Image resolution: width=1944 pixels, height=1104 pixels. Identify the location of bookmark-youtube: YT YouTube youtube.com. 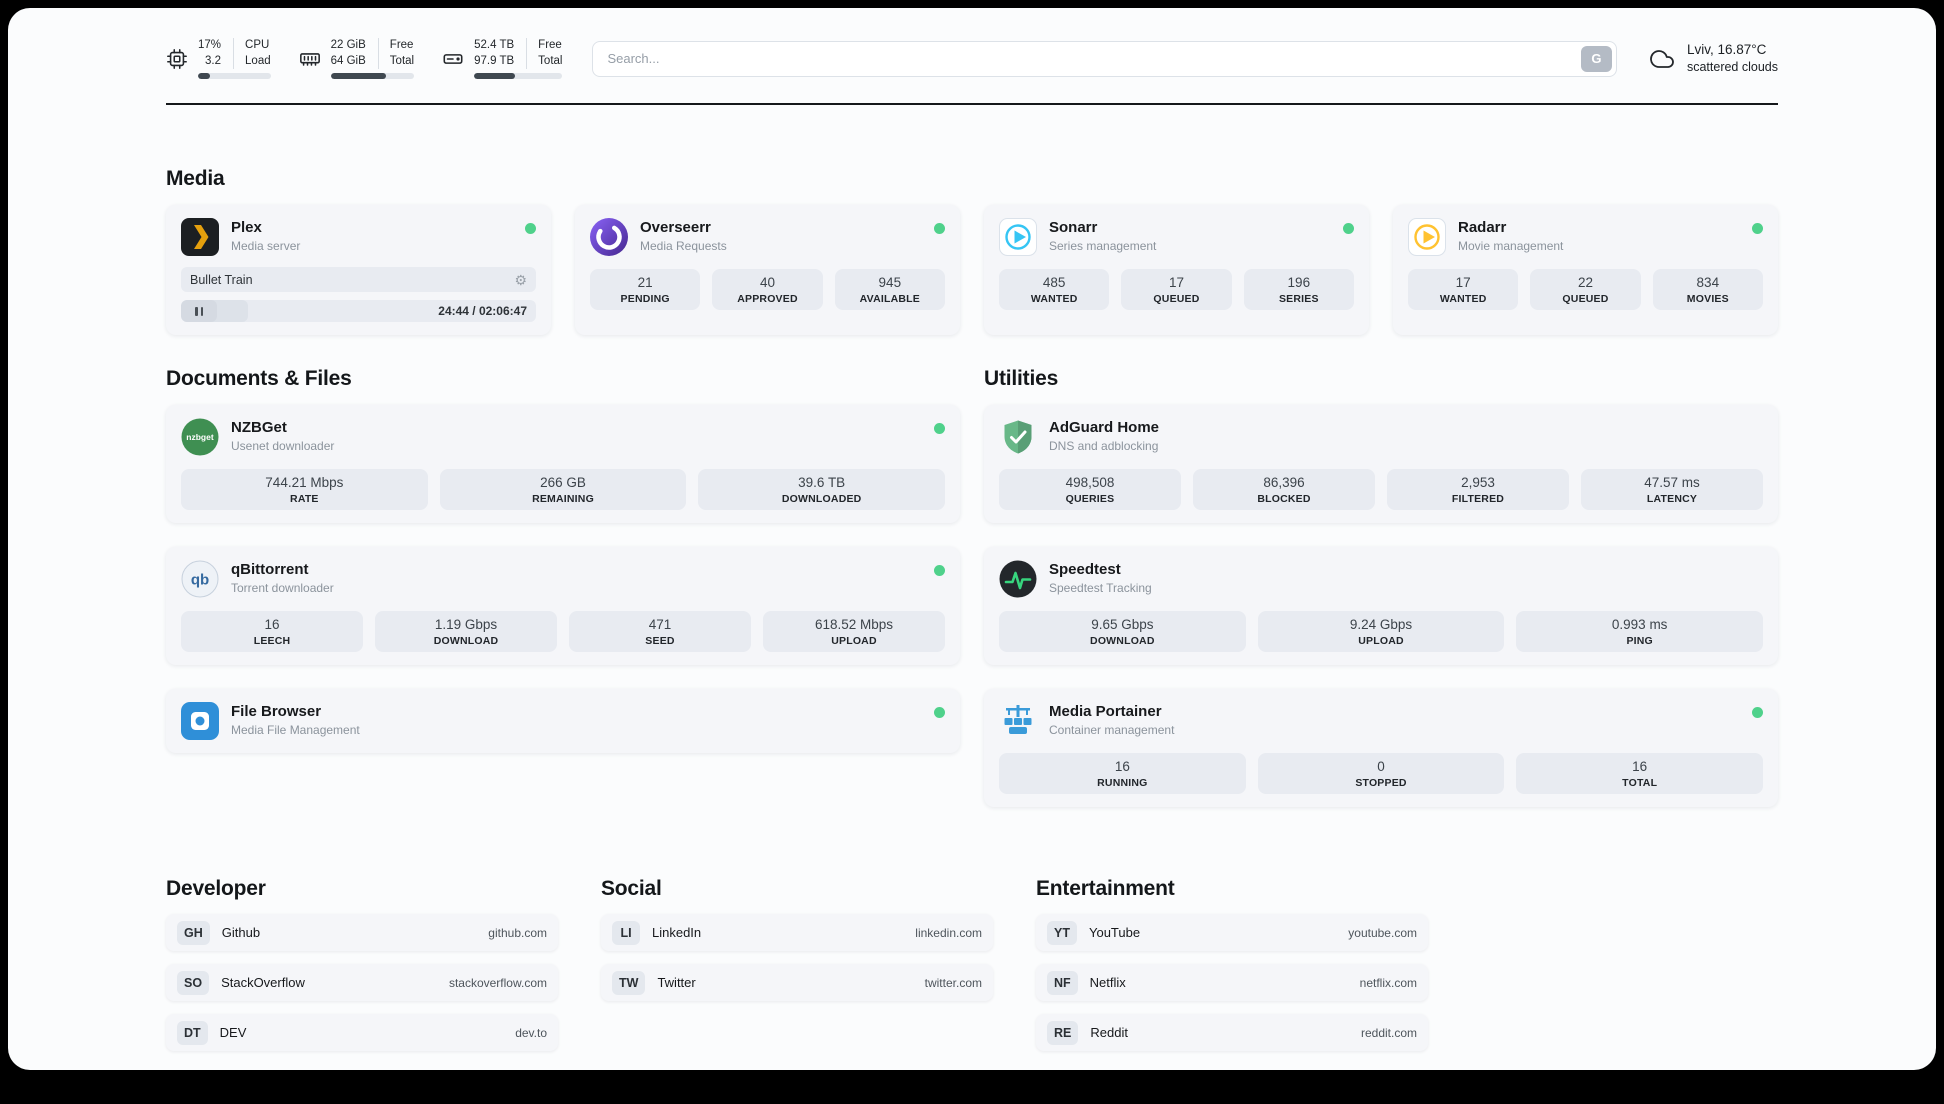
(1232, 933).